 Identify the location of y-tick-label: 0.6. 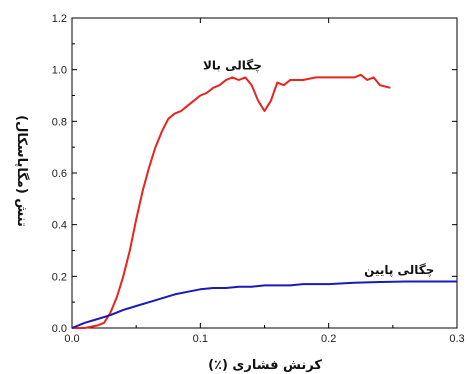
(59, 174).